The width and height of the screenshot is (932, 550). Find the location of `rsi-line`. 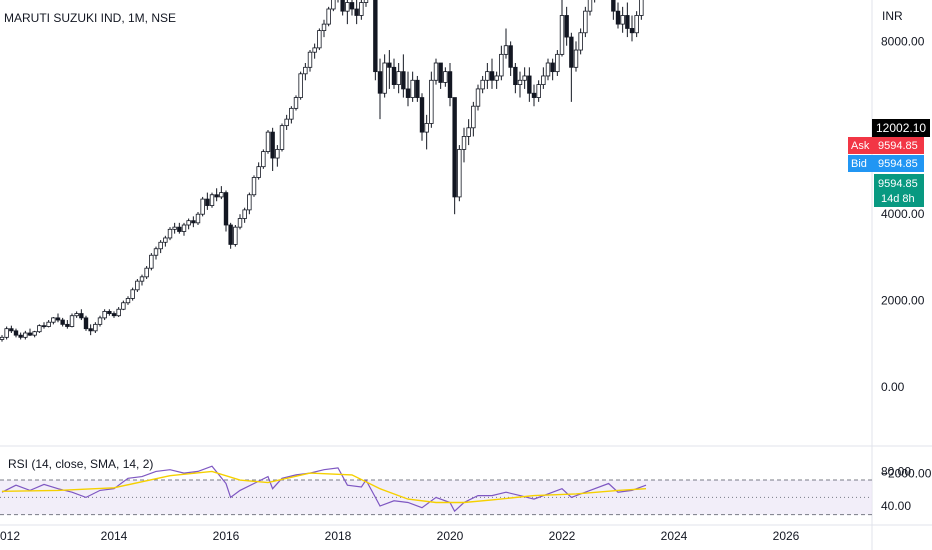

rsi-line is located at coordinates (324, 489).